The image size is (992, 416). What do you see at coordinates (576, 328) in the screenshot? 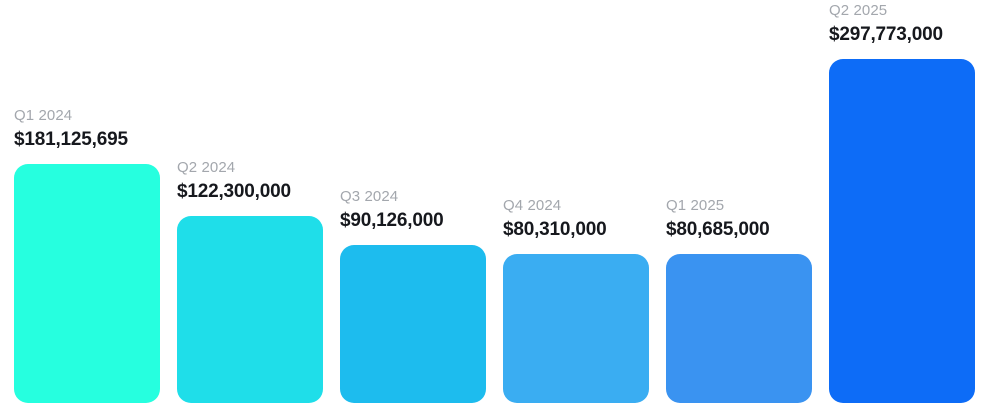
I see `chart-bar-q4-2024` at bounding box center [576, 328].